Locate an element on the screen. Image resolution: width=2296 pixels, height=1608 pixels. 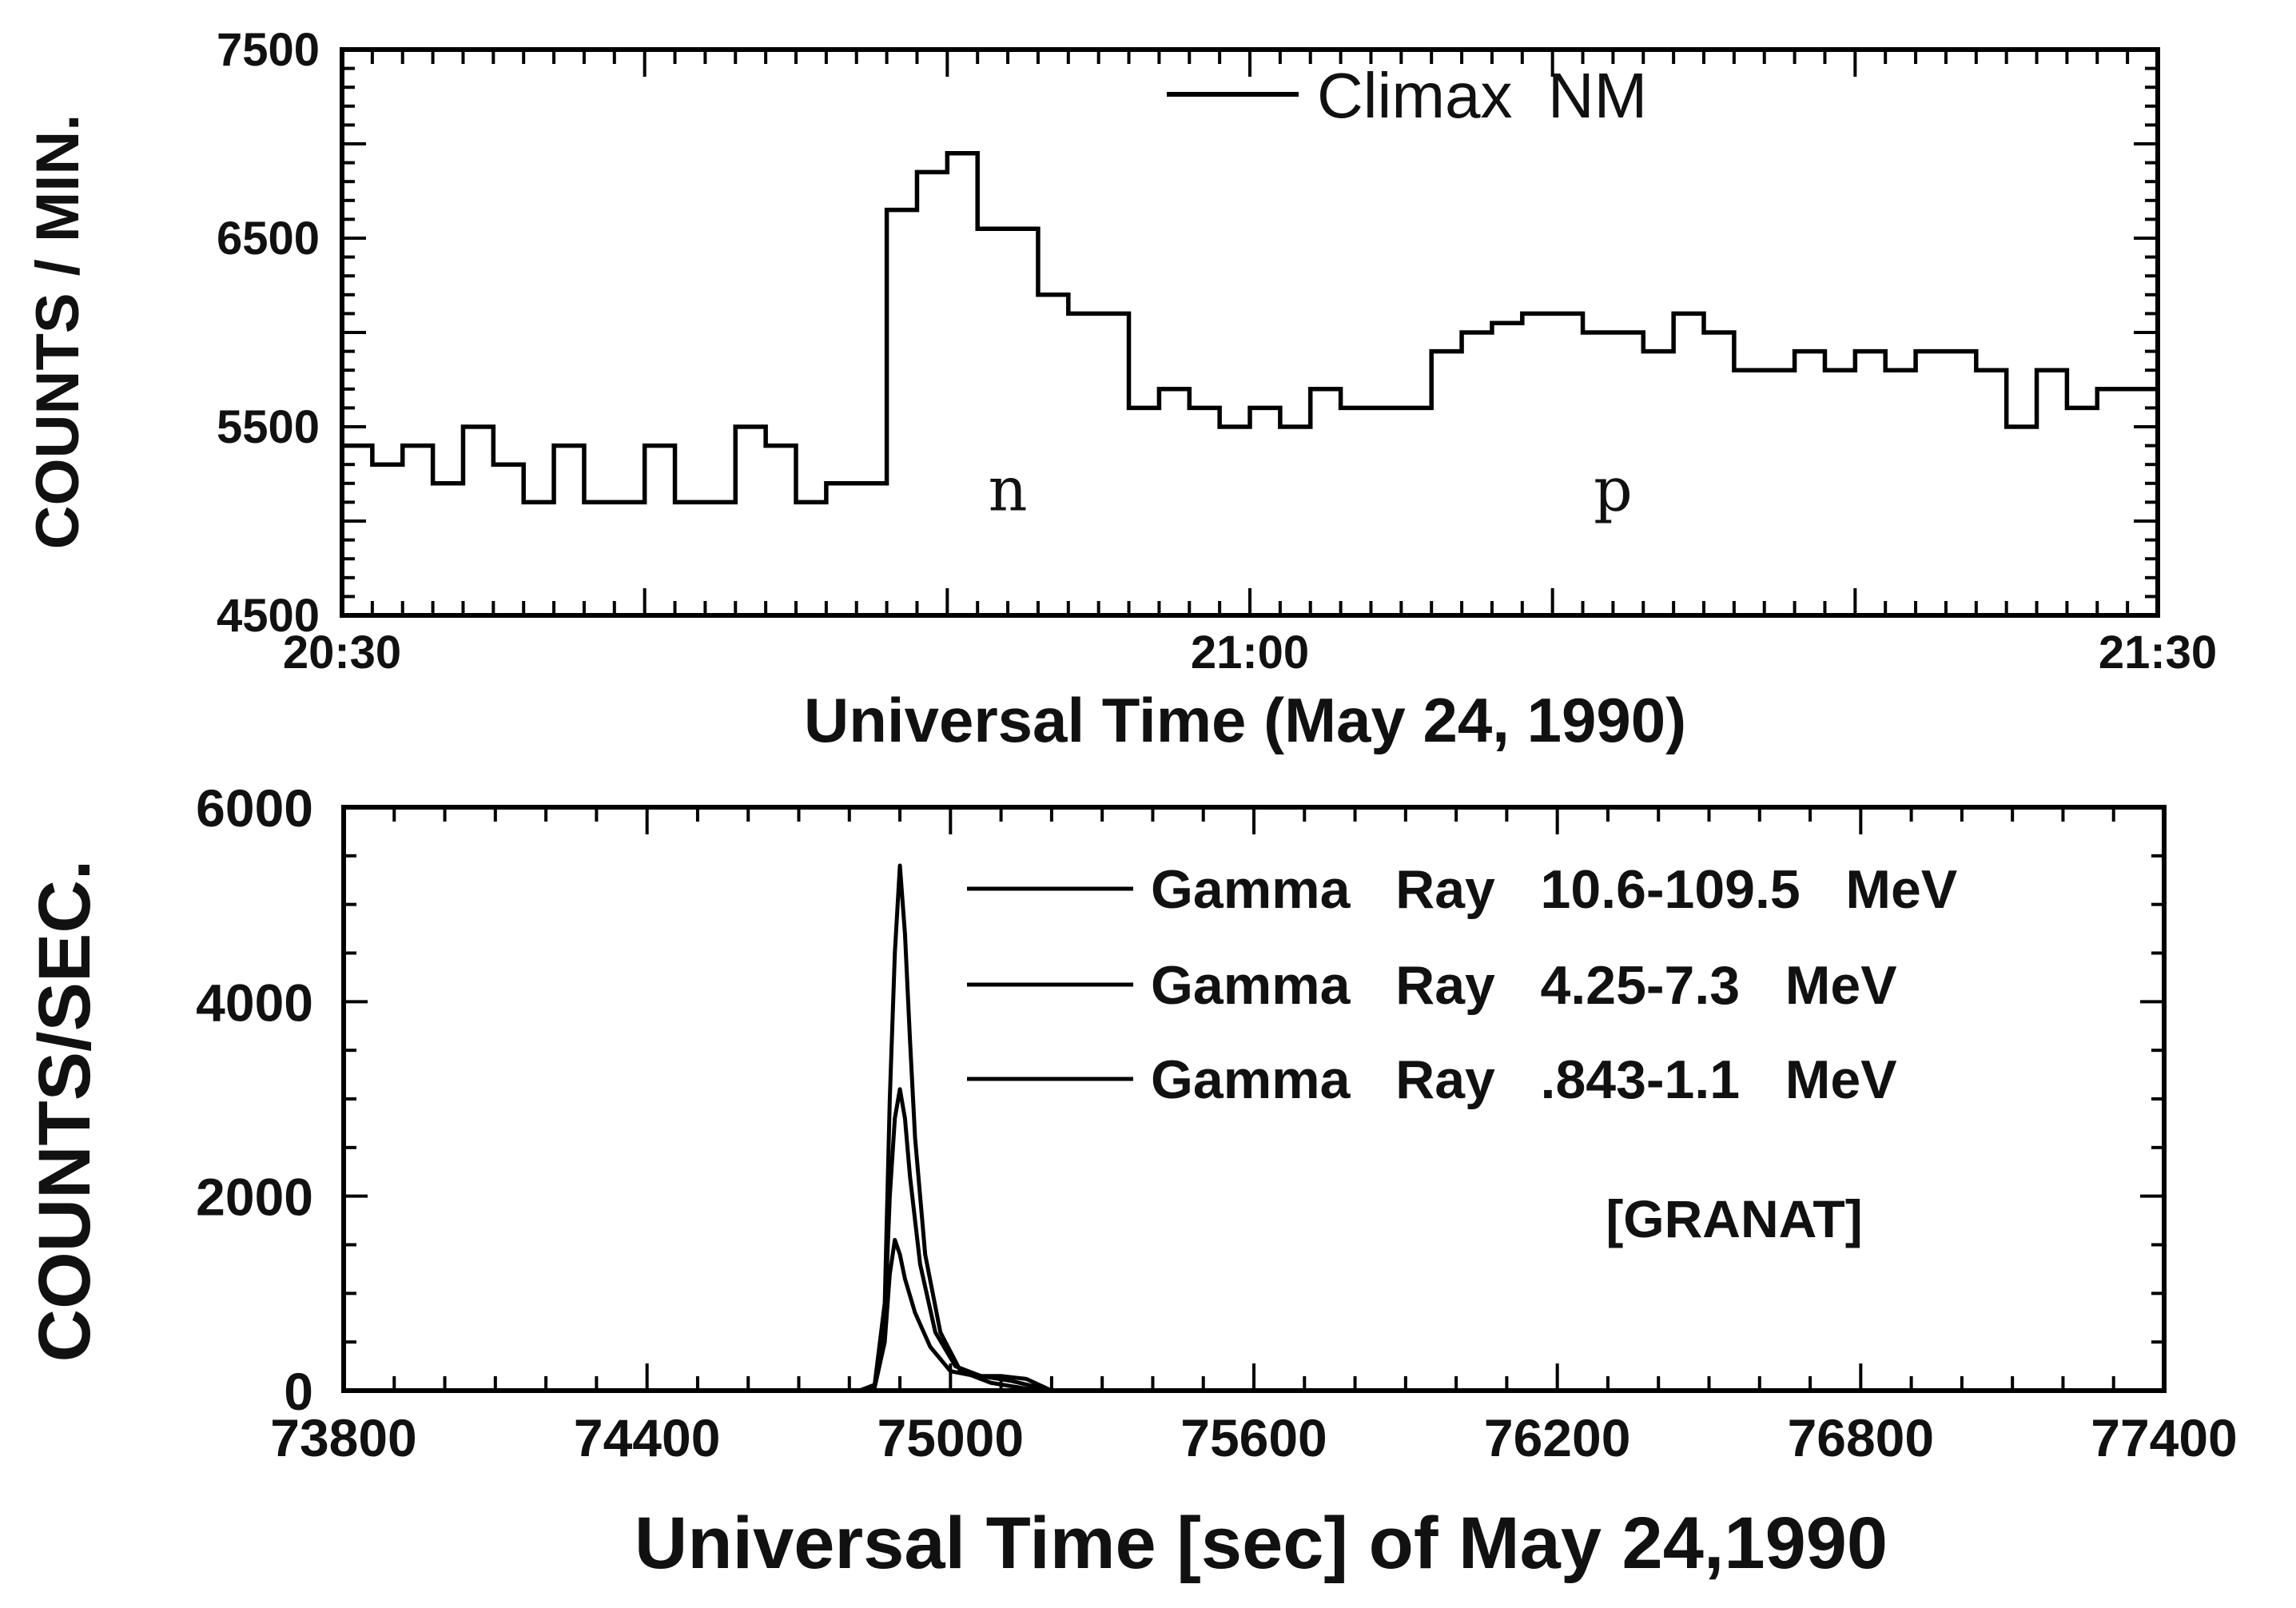
annotation-n: n is located at coordinates (1008, 488).